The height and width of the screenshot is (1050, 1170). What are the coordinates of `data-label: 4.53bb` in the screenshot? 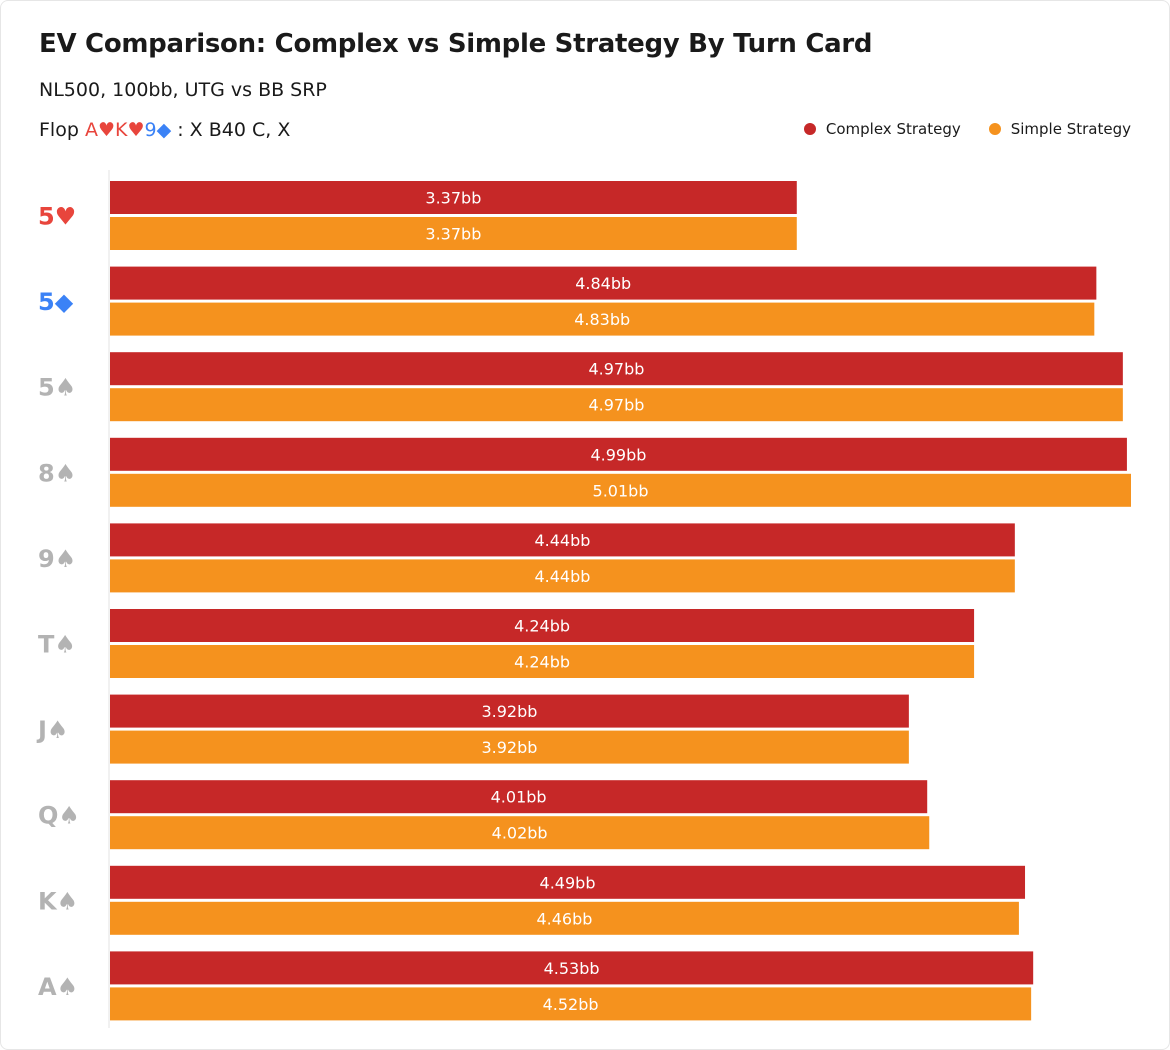 It's located at (572, 968).